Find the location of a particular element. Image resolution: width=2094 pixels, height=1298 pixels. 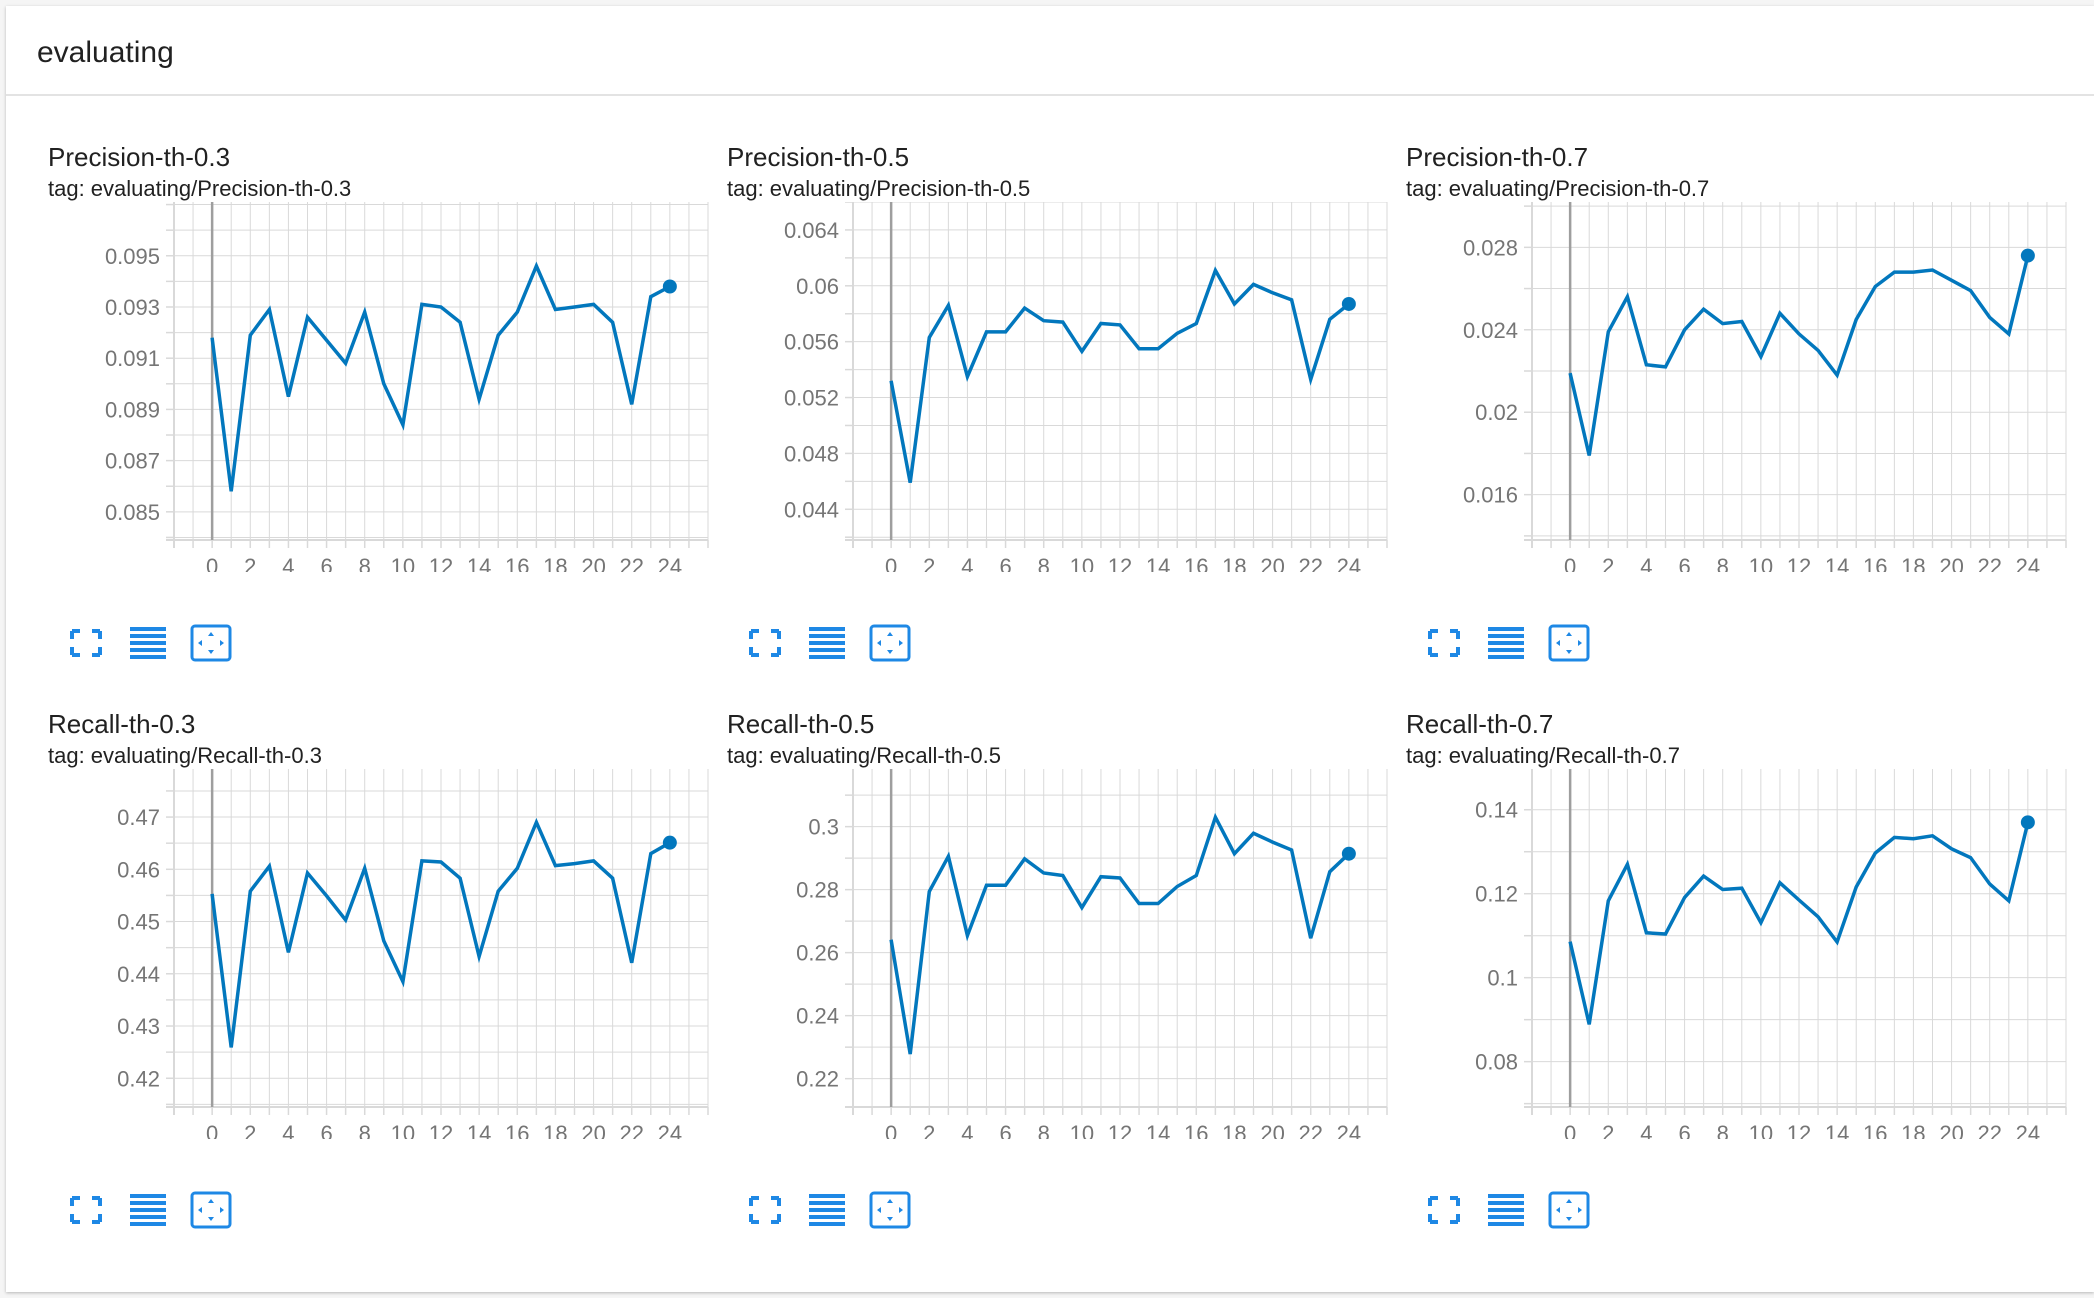

y-tick-label: 0.024 is located at coordinates (1490, 330).